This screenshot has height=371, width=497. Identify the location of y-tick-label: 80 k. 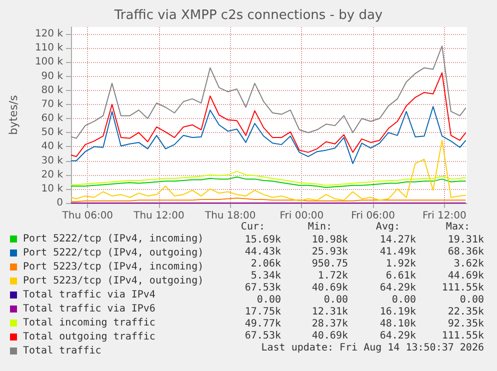
(52, 90).